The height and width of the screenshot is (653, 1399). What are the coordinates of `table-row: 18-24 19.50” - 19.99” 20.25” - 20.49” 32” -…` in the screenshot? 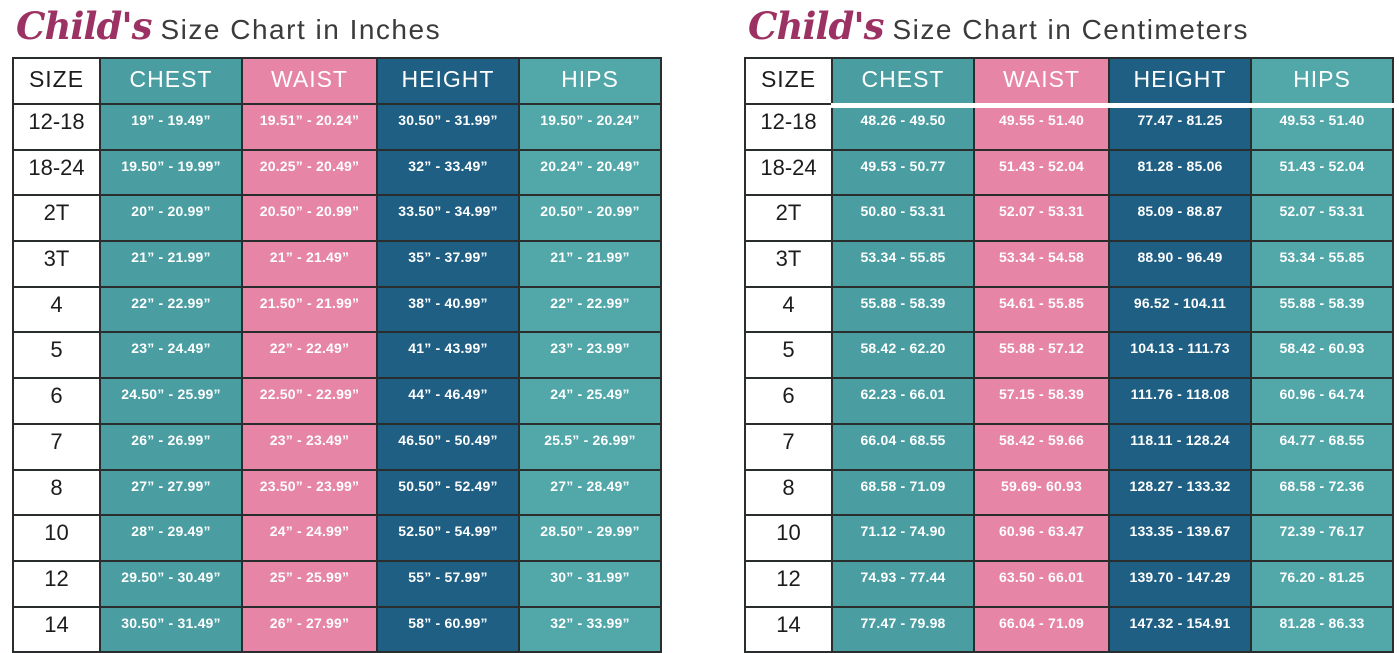 It's located at (337, 172).